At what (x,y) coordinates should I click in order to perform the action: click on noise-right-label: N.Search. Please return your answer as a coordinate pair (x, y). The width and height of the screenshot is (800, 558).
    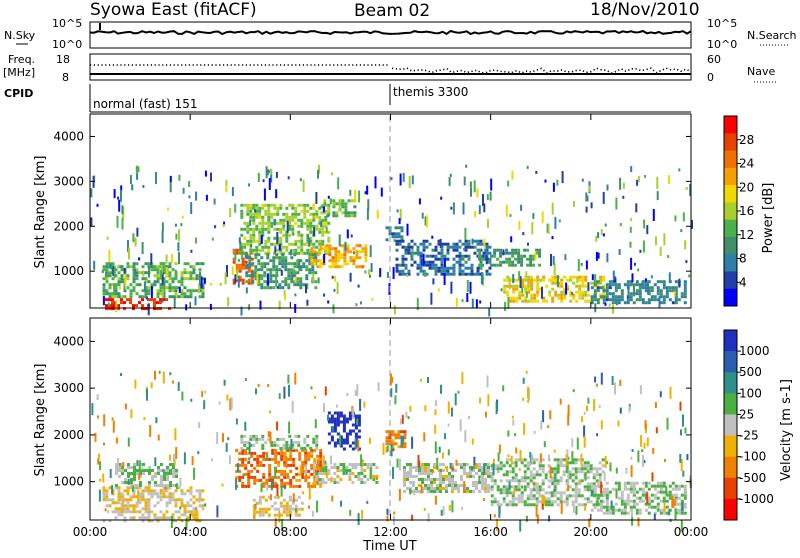
    Looking at the image, I should click on (772, 35).